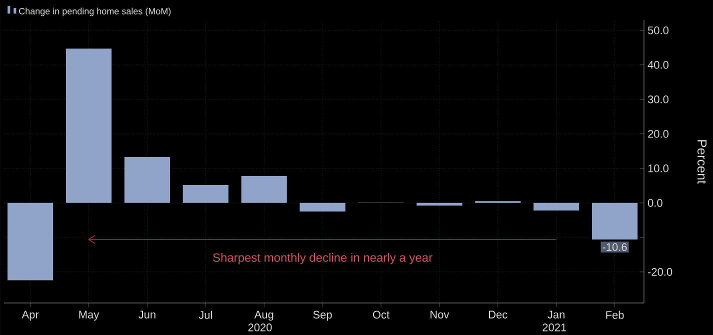 This screenshot has width=713, height=335. I want to click on text: 2020, so click(260, 328).